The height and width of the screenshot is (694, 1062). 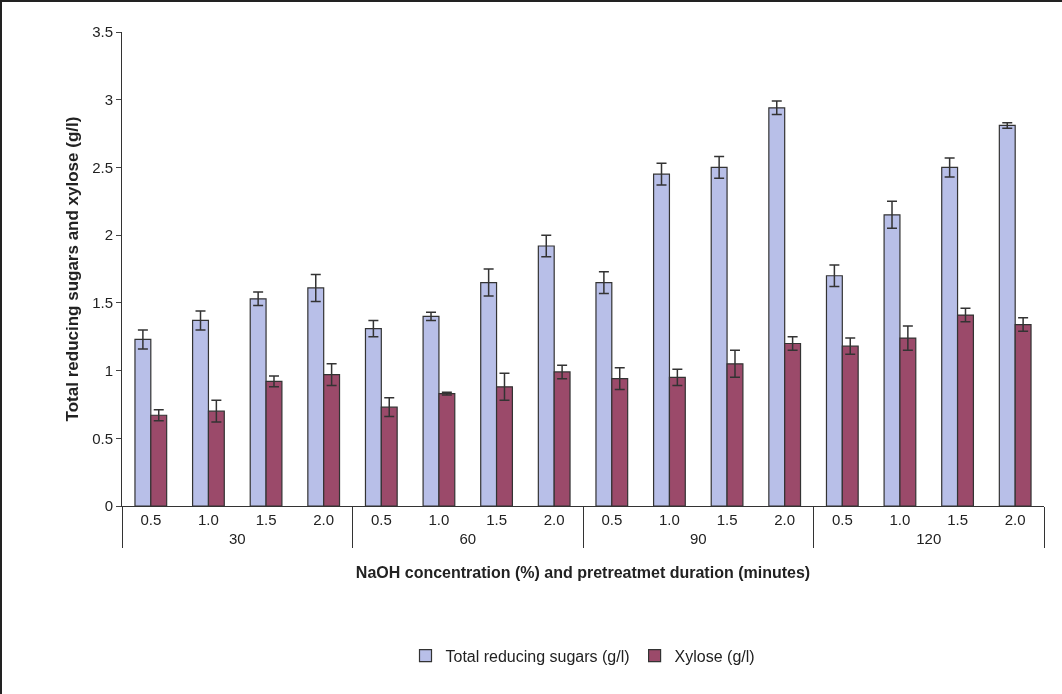 What do you see at coordinates (102, 303) in the screenshot?
I see `y-tick-label: 1.5` at bounding box center [102, 303].